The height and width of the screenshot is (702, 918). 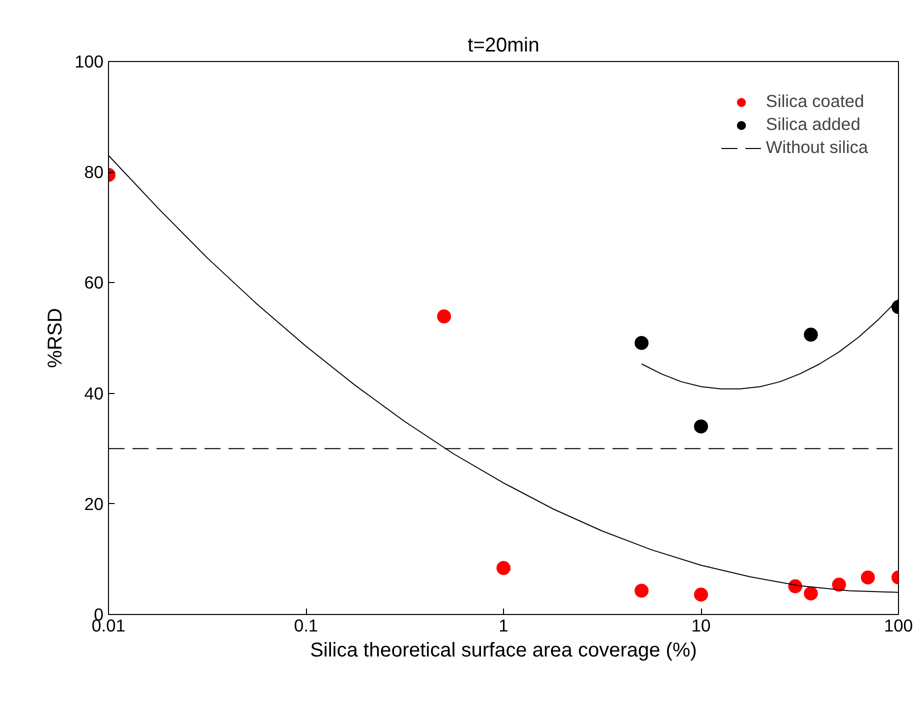 I want to click on x-tick-label: 1, so click(x=503, y=626).